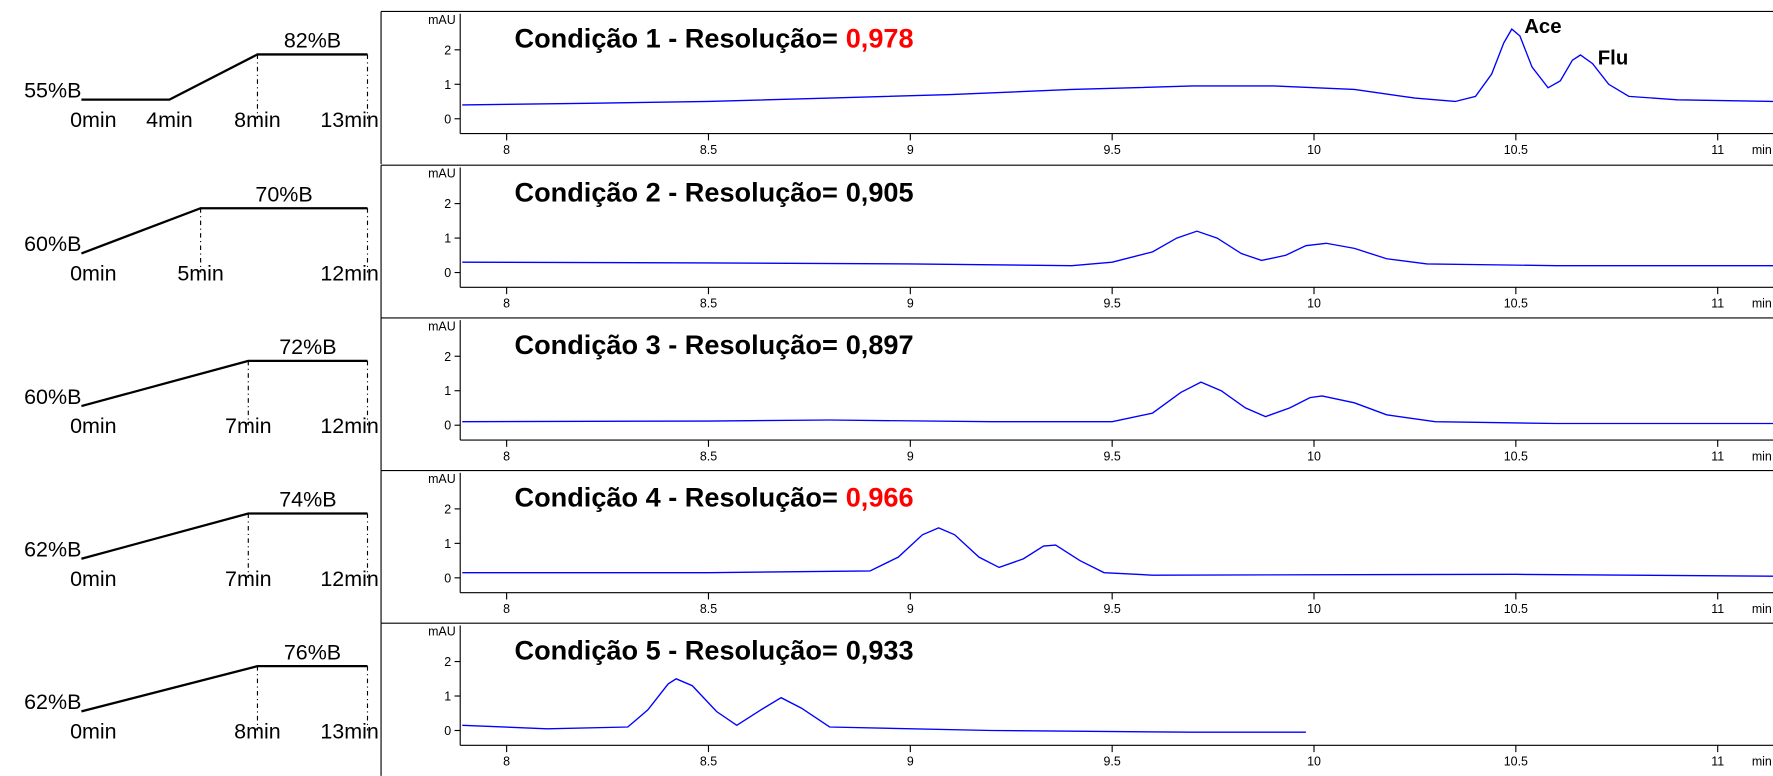 Image resolution: width=1773 pixels, height=776 pixels. Describe the element at coordinates (880, 649) in the screenshot. I see `resolution: 0,933` at that location.